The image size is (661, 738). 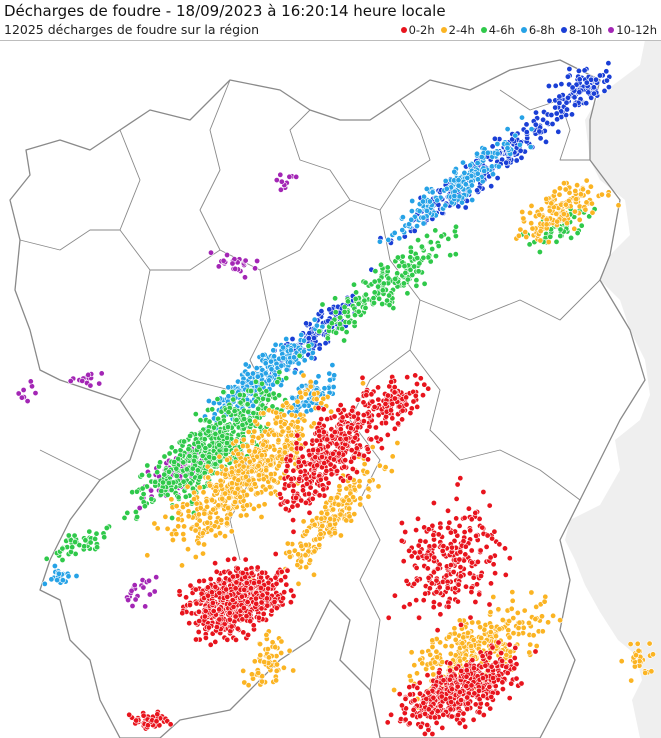 I want to click on legend-label: 8-10h, so click(x=585, y=30).